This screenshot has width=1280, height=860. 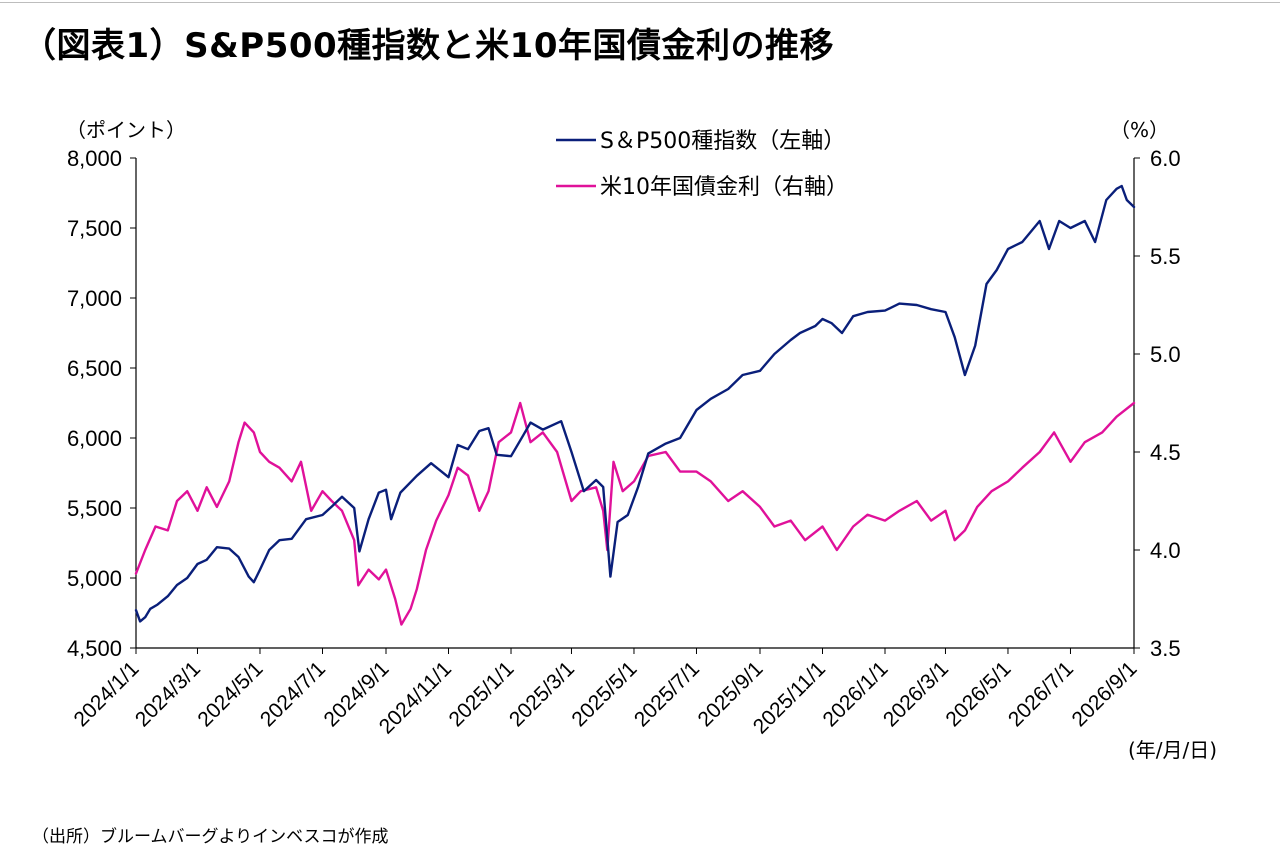 I want to click on left-tick-label: 5,500, so click(x=94, y=508).